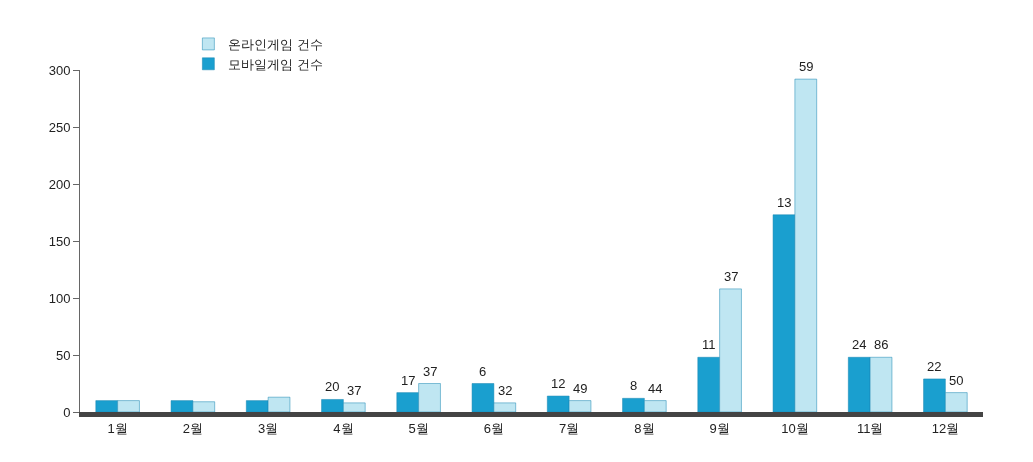  I want to click on annotation: 86, so click(881, 344).